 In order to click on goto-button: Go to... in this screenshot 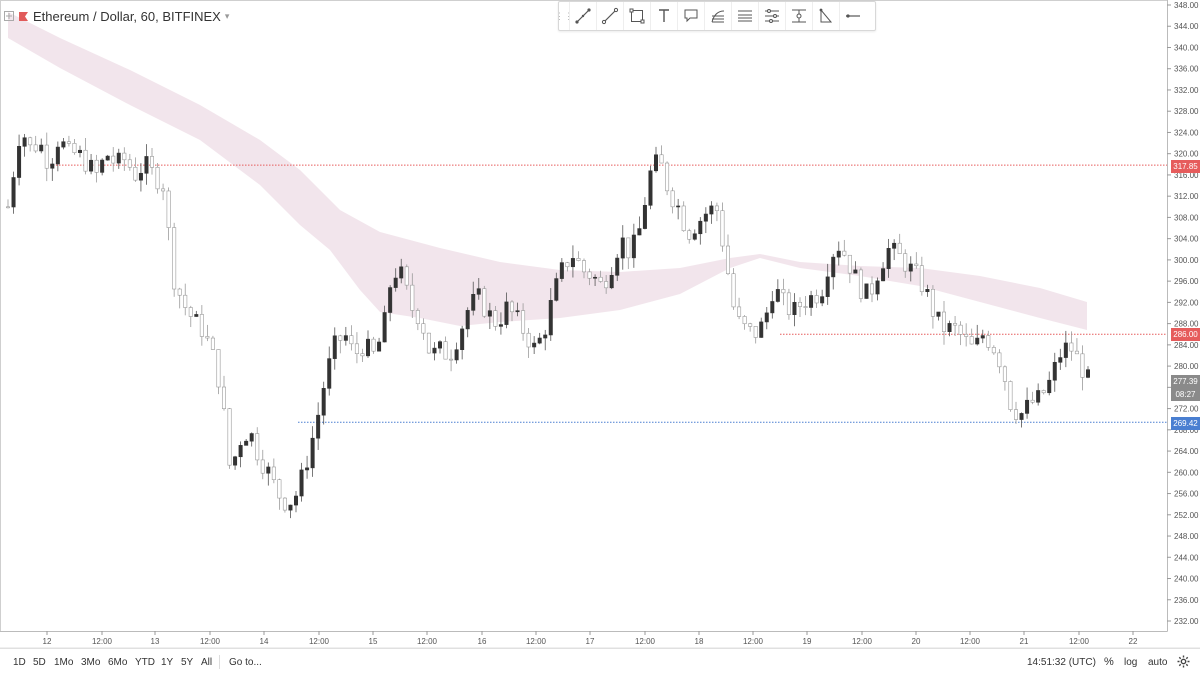, I will do `click(245, 662)`.